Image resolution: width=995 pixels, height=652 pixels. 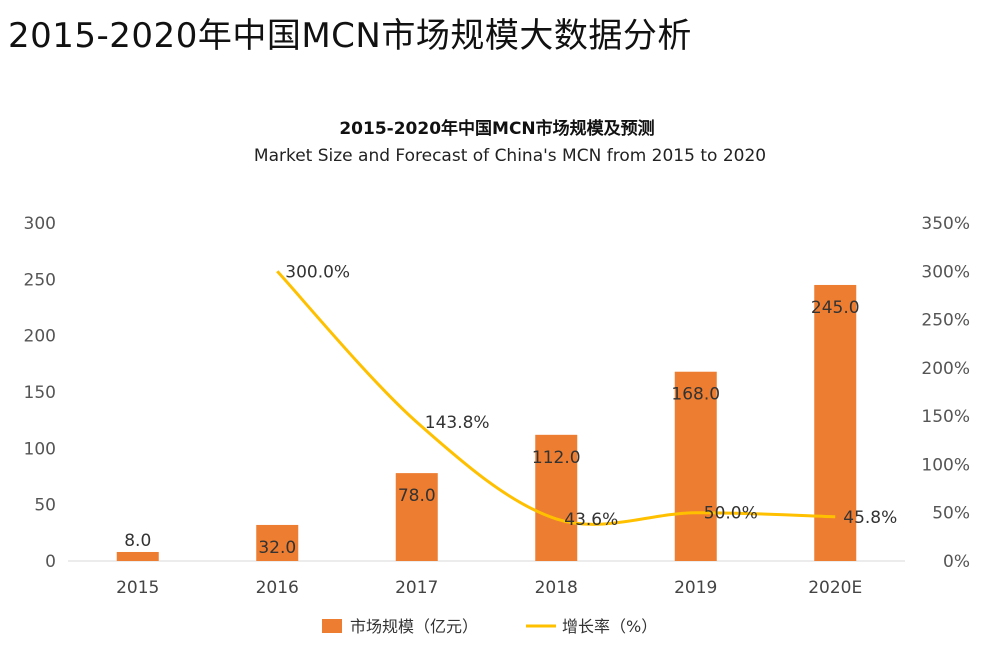 I want to click on y-left-tick-label: 250, so click(x=40, y=280).